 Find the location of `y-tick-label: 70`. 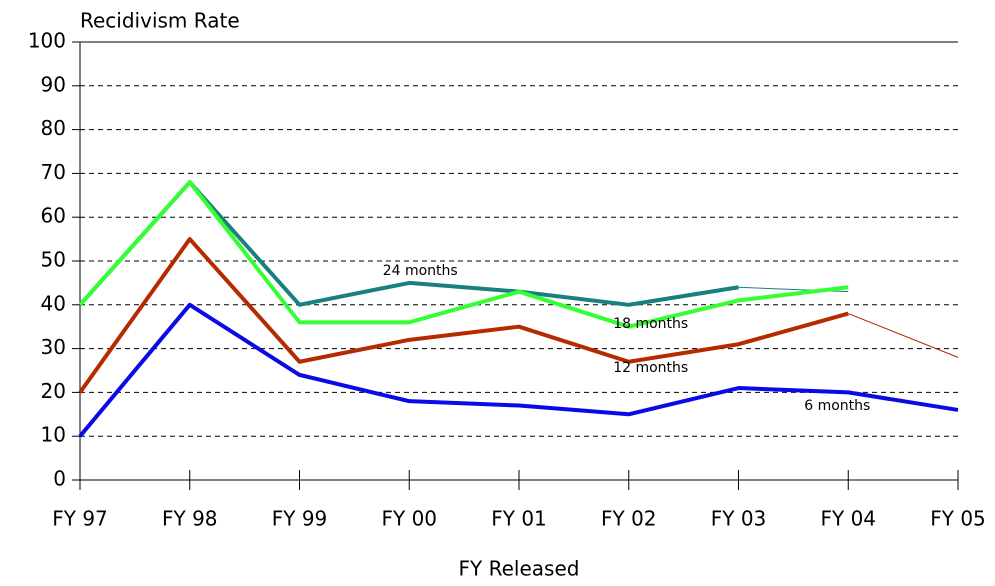

y-tick-label: 70 is located at coordinates (53, 172).